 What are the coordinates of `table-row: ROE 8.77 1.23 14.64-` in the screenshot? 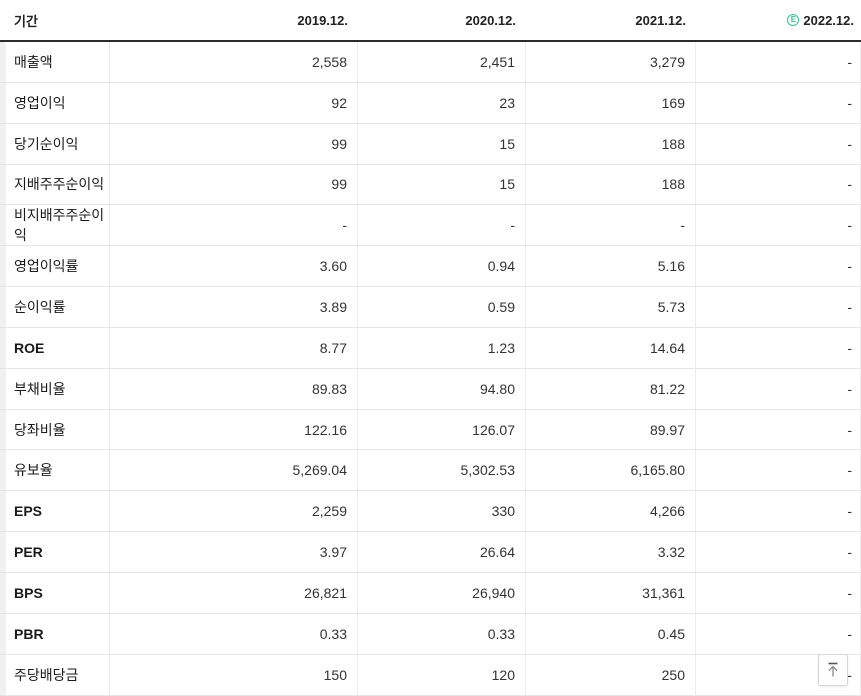 It's located at (430, 348).